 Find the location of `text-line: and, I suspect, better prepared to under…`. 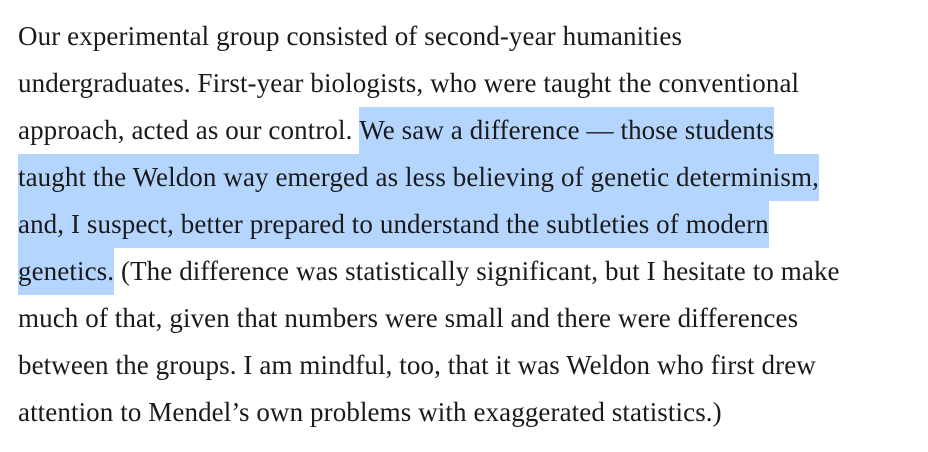

text-line: and, I suspect, better prepared to under… is located at coordinates (429, 224).